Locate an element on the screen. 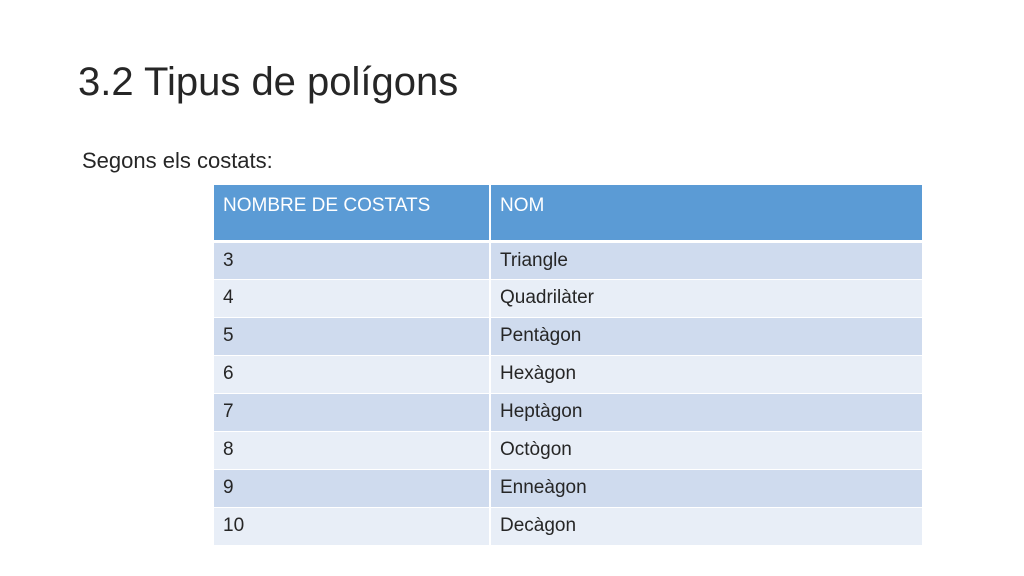 This screenshot has height=576, width=1024. sides-cell: 7 is located at coordinates (352, 412).